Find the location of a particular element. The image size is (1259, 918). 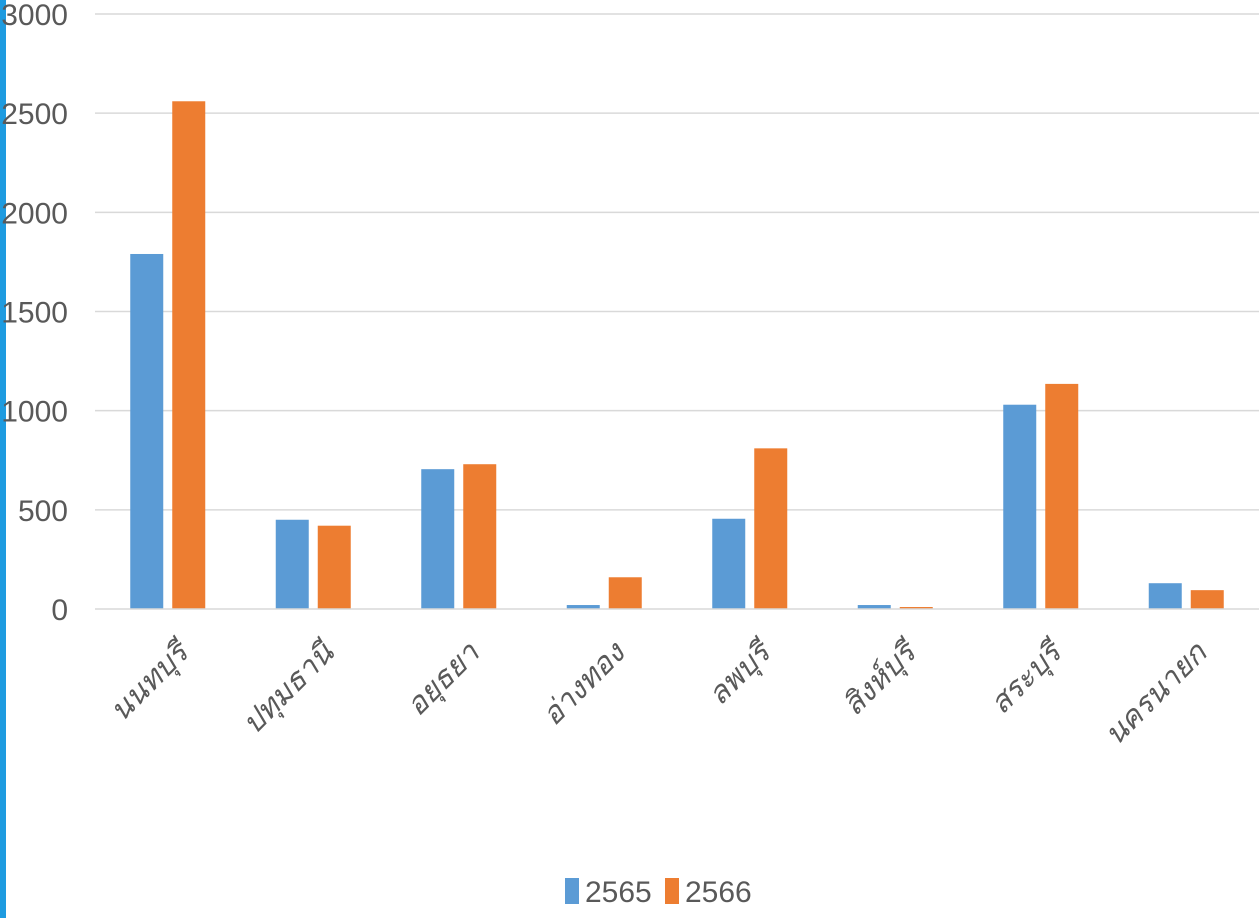

x-category-label: นนทบุรี is located at coordinates (150, 680).